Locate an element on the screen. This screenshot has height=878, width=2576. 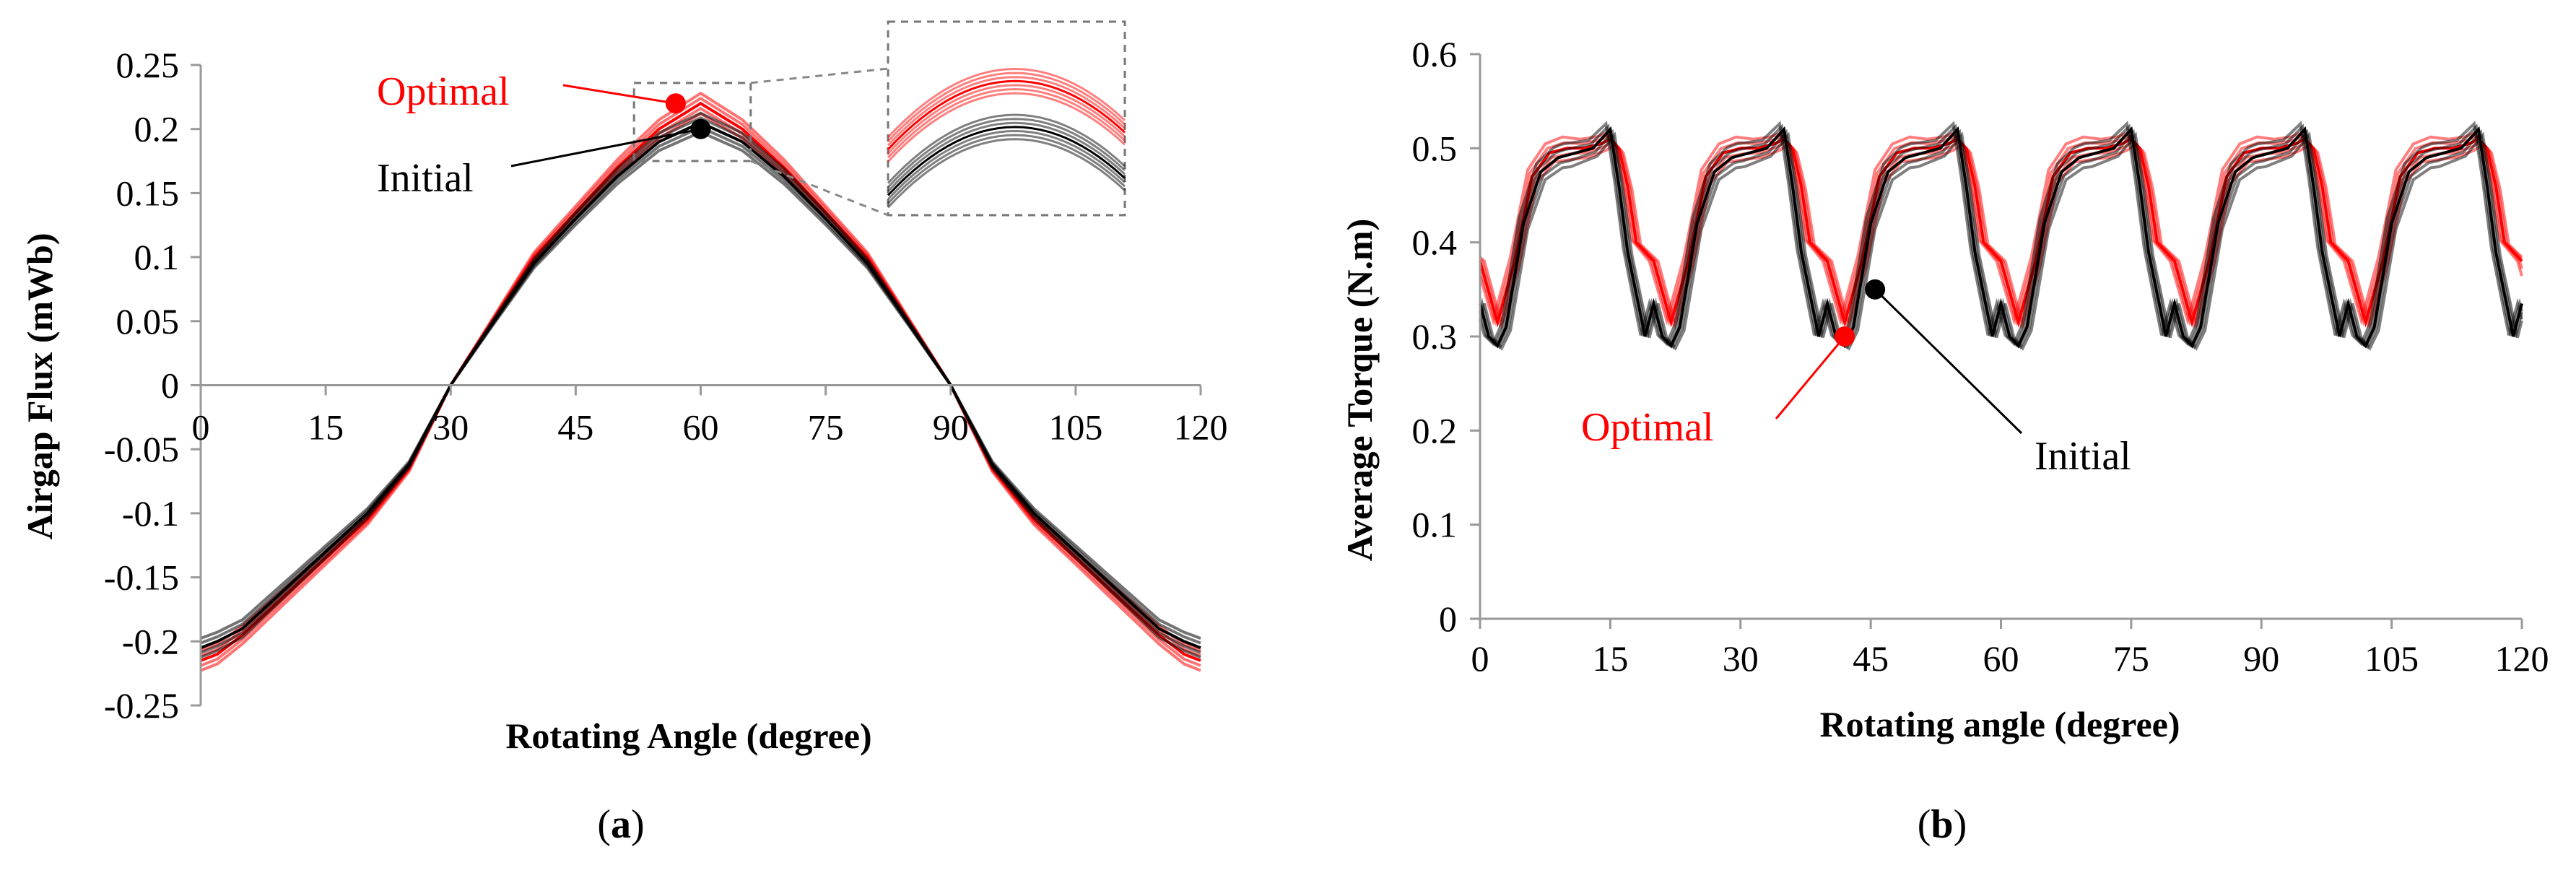
flux-x-tick-label: 75 is located at coordinates (826, 427).